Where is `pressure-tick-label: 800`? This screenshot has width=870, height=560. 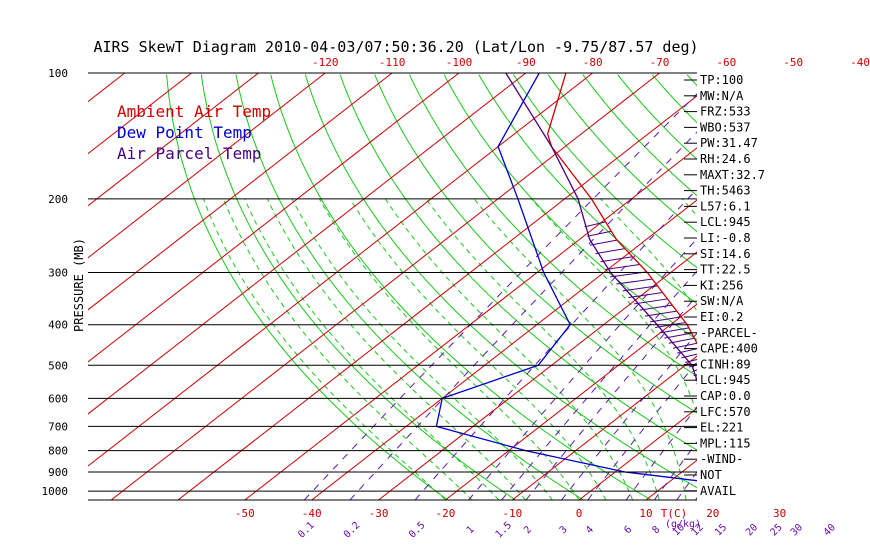 pressure-tick-label: 800 is located at coordinates (58, 451).